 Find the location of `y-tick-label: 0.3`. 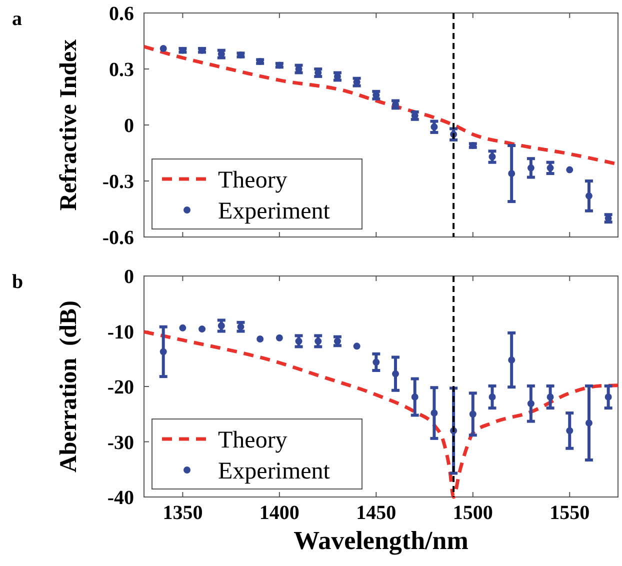

y-tick-label: 0.3 is located at coordinates (121, 70).